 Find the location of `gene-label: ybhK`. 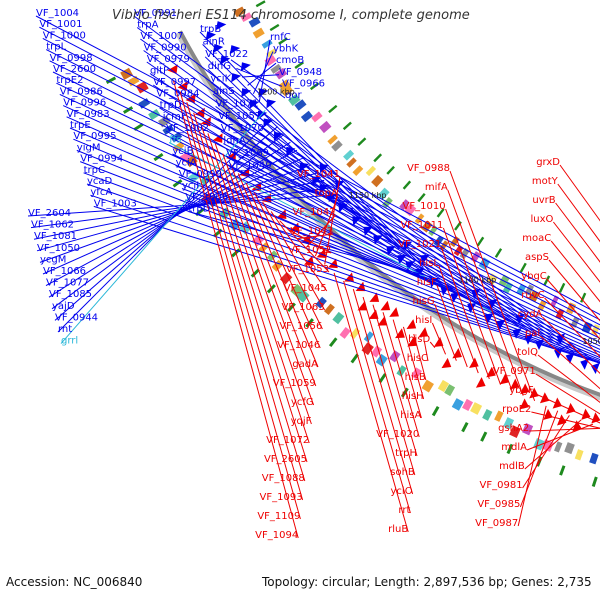

gene-label: ybhK is located at coordinates (286, 49).